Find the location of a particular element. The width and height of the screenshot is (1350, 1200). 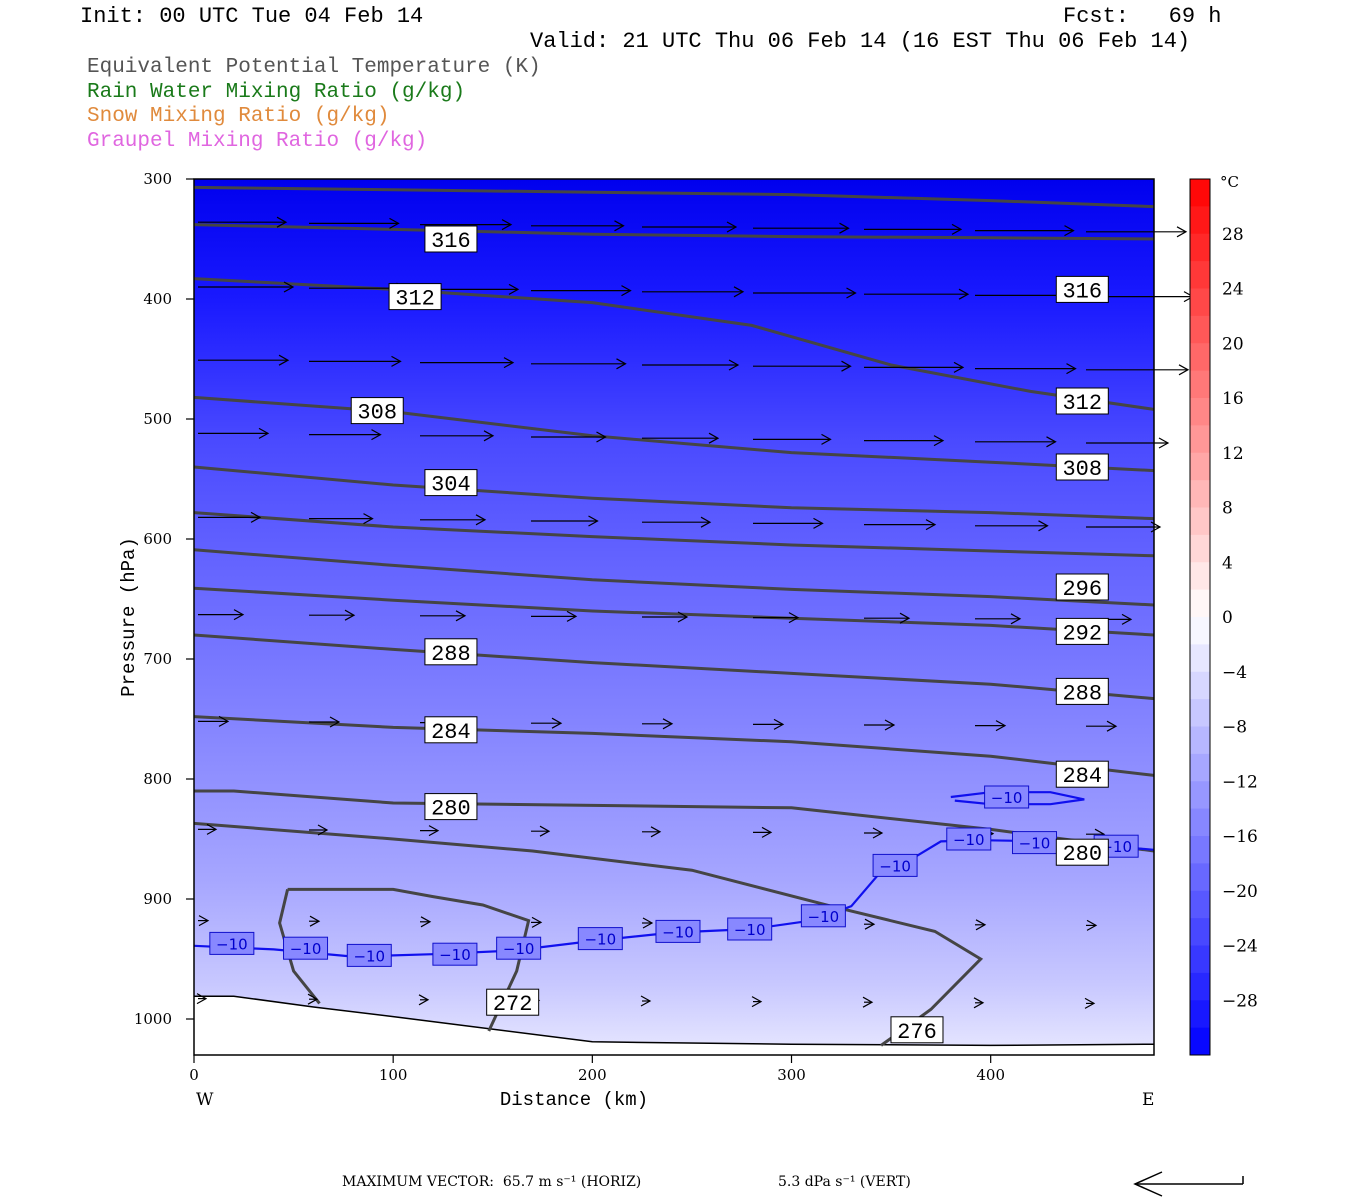

colorbar-tick-label: −20 is located at coordinates (1240, 892).